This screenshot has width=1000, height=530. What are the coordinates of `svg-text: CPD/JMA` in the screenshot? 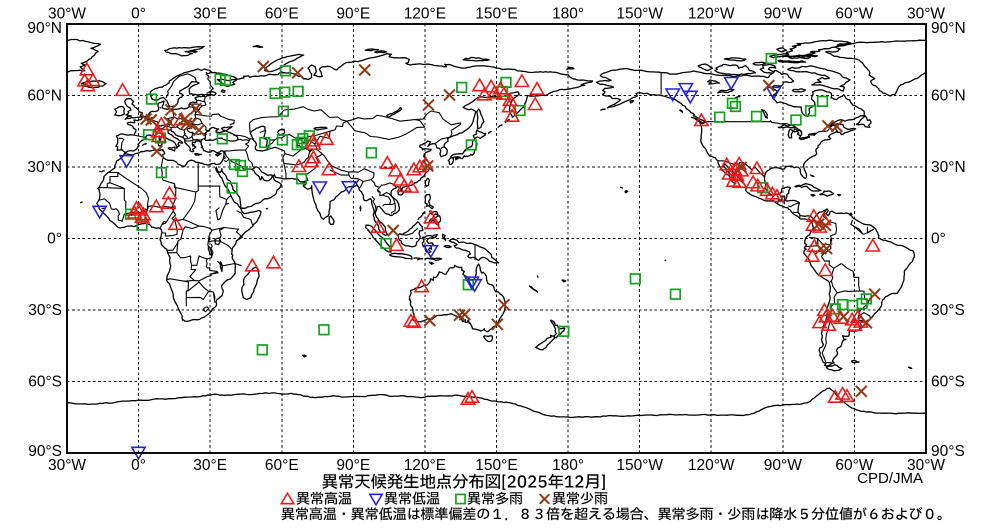 It's located at (890, 478).